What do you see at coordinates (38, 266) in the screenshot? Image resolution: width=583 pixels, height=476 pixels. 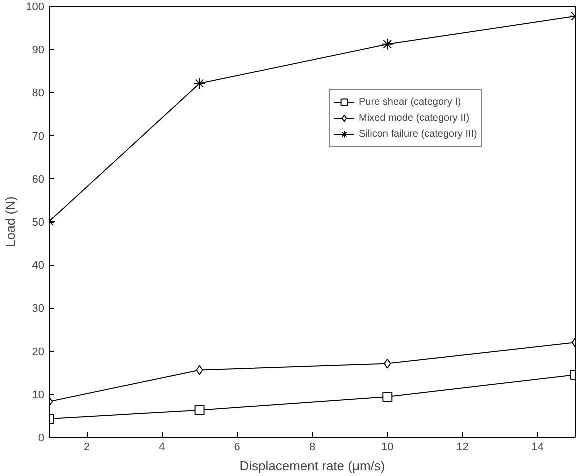 I see `y-tick-label: 40` at bounding box center [38, 266].